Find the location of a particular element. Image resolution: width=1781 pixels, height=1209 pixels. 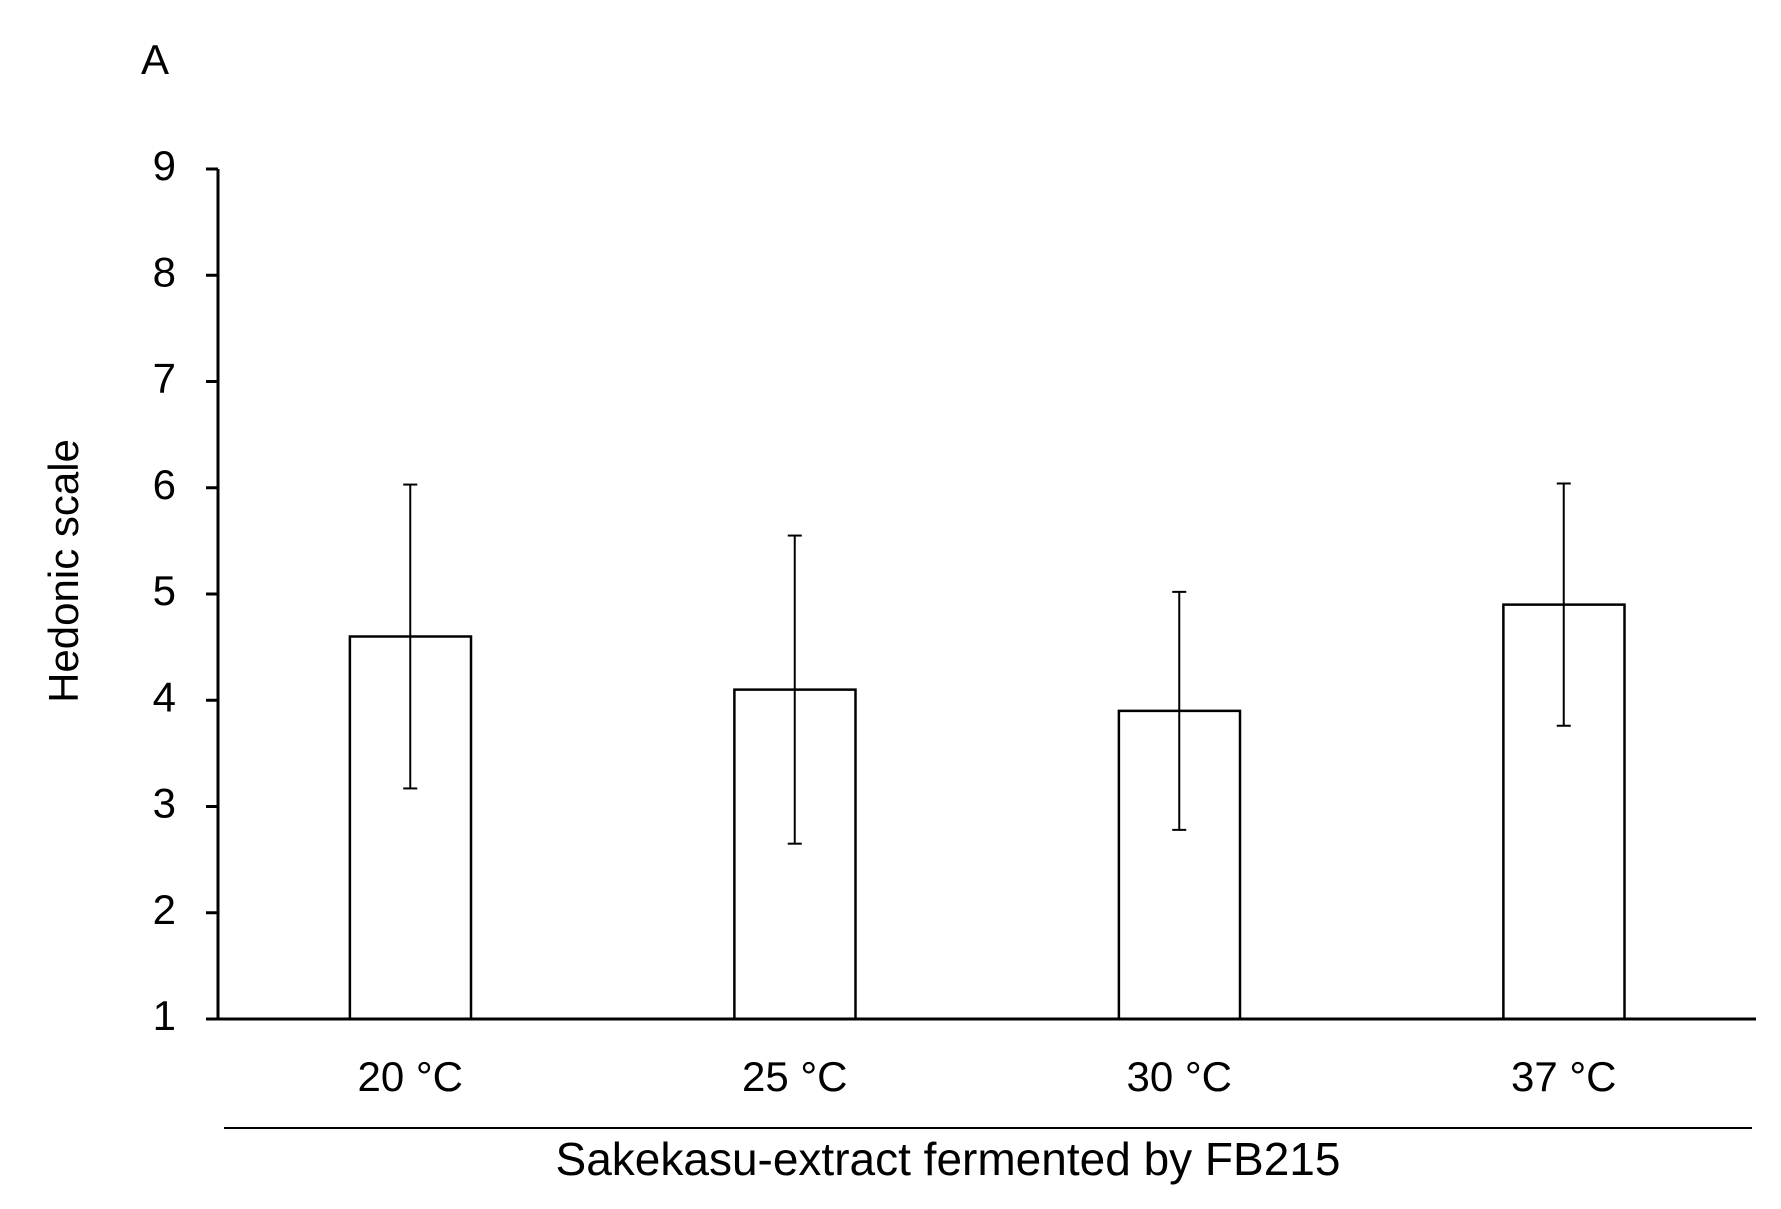

y-tick-label: 2 is located at coordinates (164, 909).